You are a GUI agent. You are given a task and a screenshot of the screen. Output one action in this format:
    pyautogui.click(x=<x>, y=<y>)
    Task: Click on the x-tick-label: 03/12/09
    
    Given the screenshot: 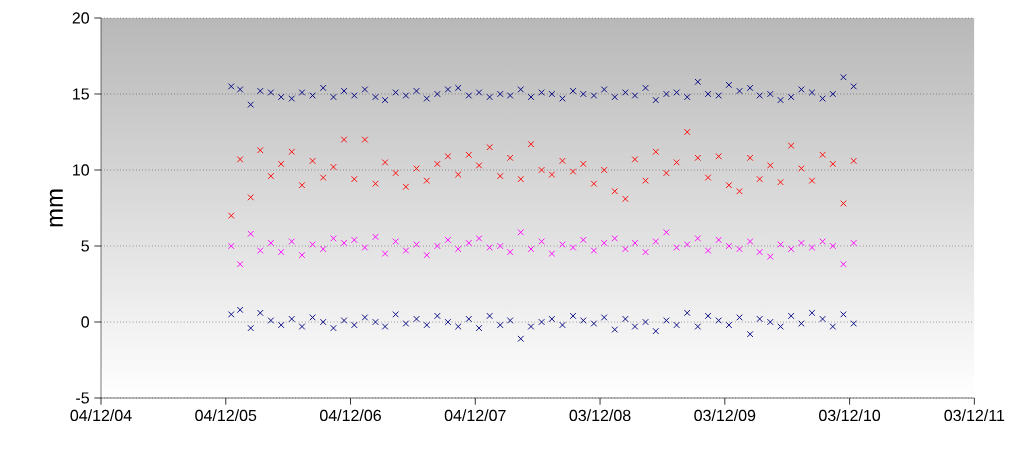 What is the action you would take?
    pyautogui.click(x=725, y=415)
    